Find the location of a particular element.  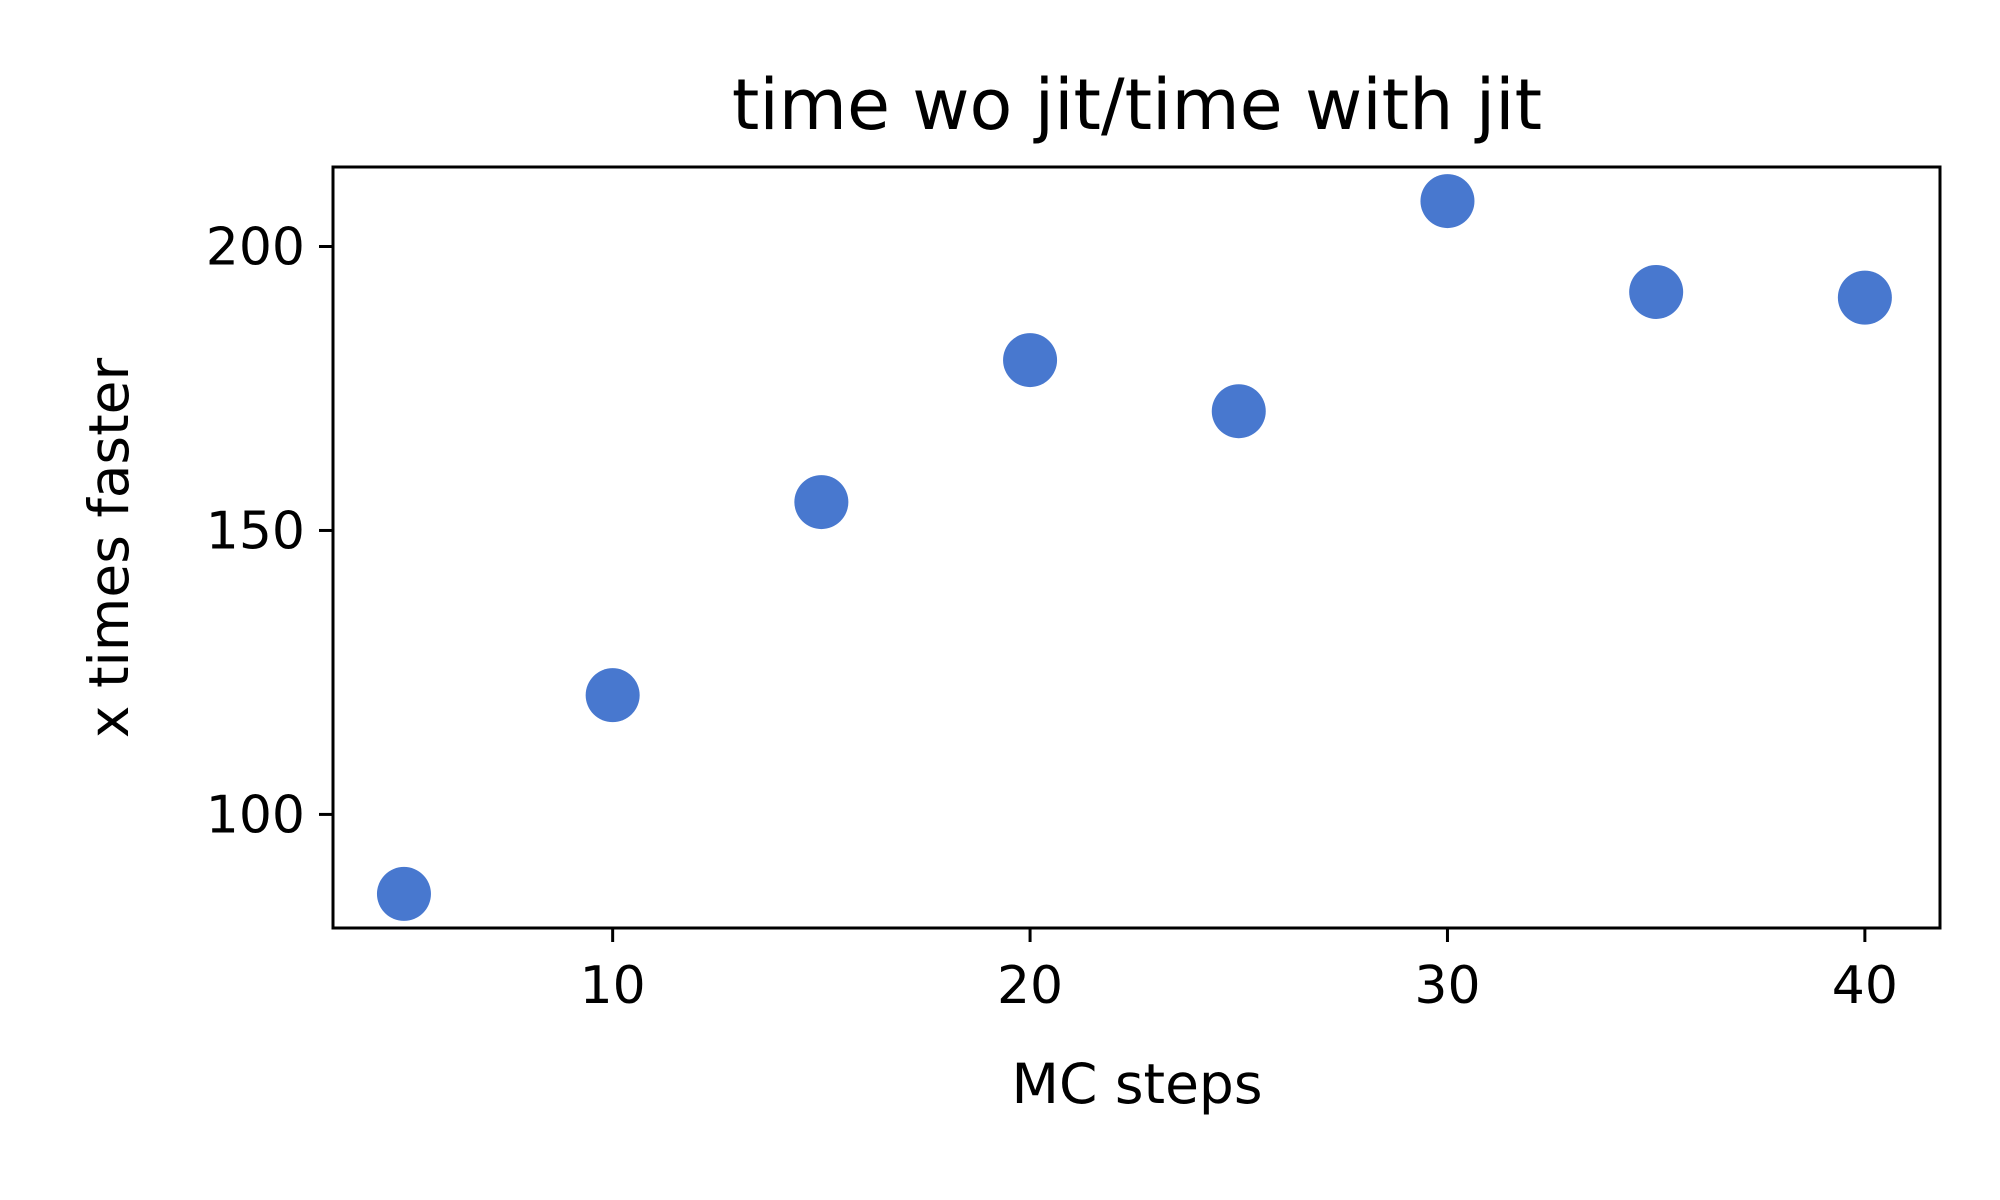

y-tick-label: 100 is located at coordinates (255, 815).